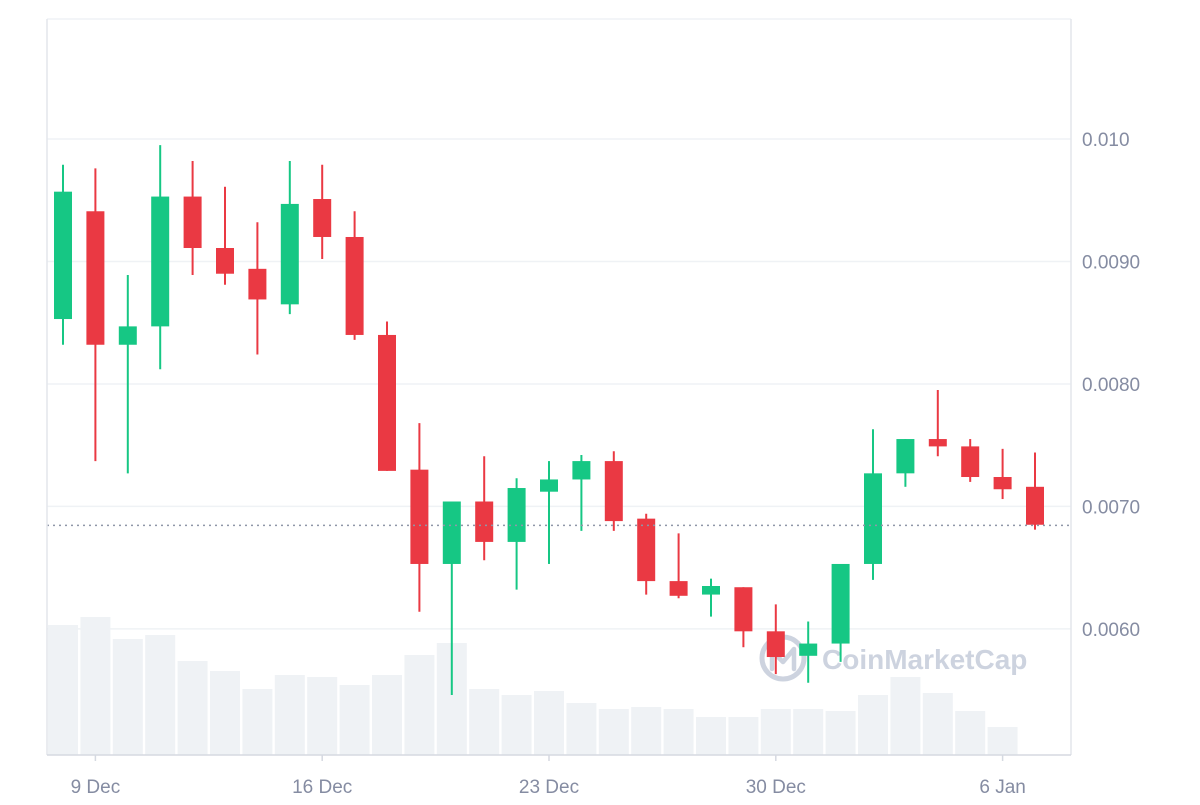 The image size is (1200, 805). Describe the element at coordinates (924, 659) in the screenshot. I see `watermark-label: CoinMarketCap` at that location.